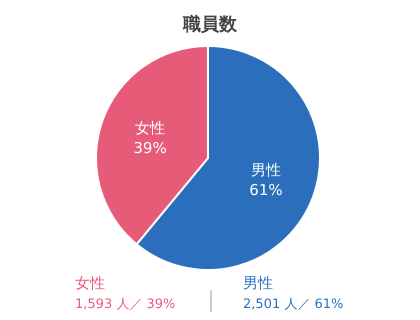 The height and width of the screenshot is (320, 420). Describe the element at coordinates (210, 24) in the screenshot. I see `chart-title: 職員数` at that location.